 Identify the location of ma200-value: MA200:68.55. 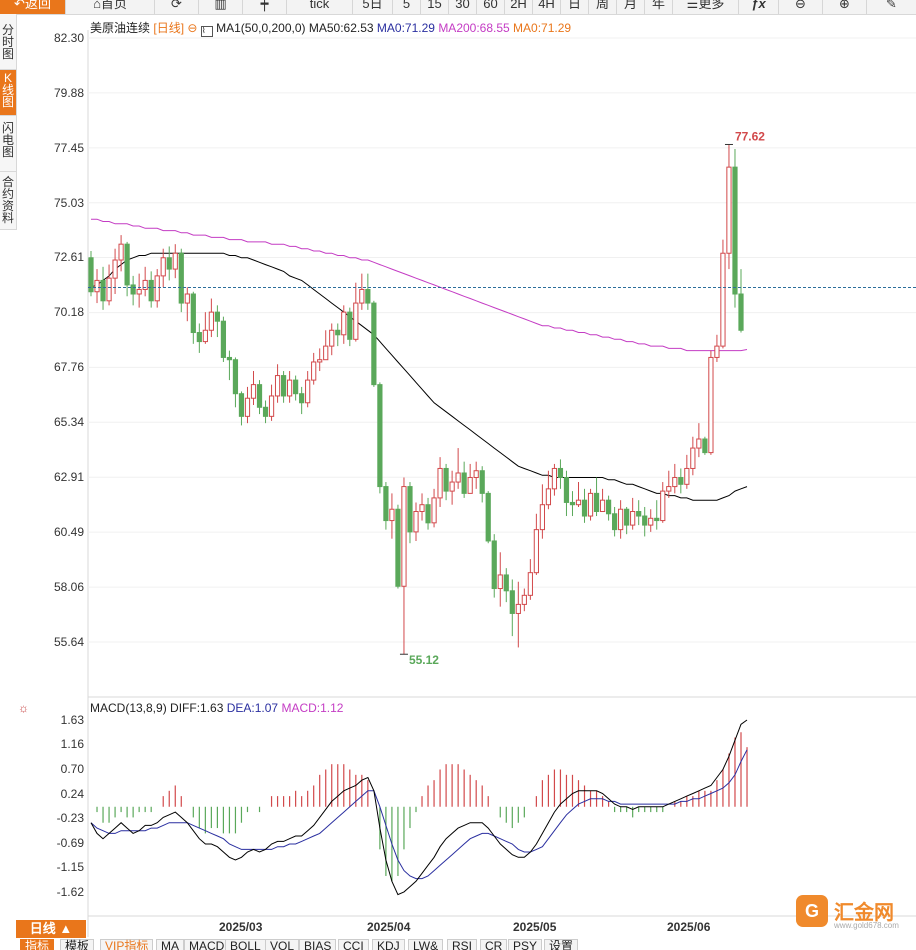
(474, 28).